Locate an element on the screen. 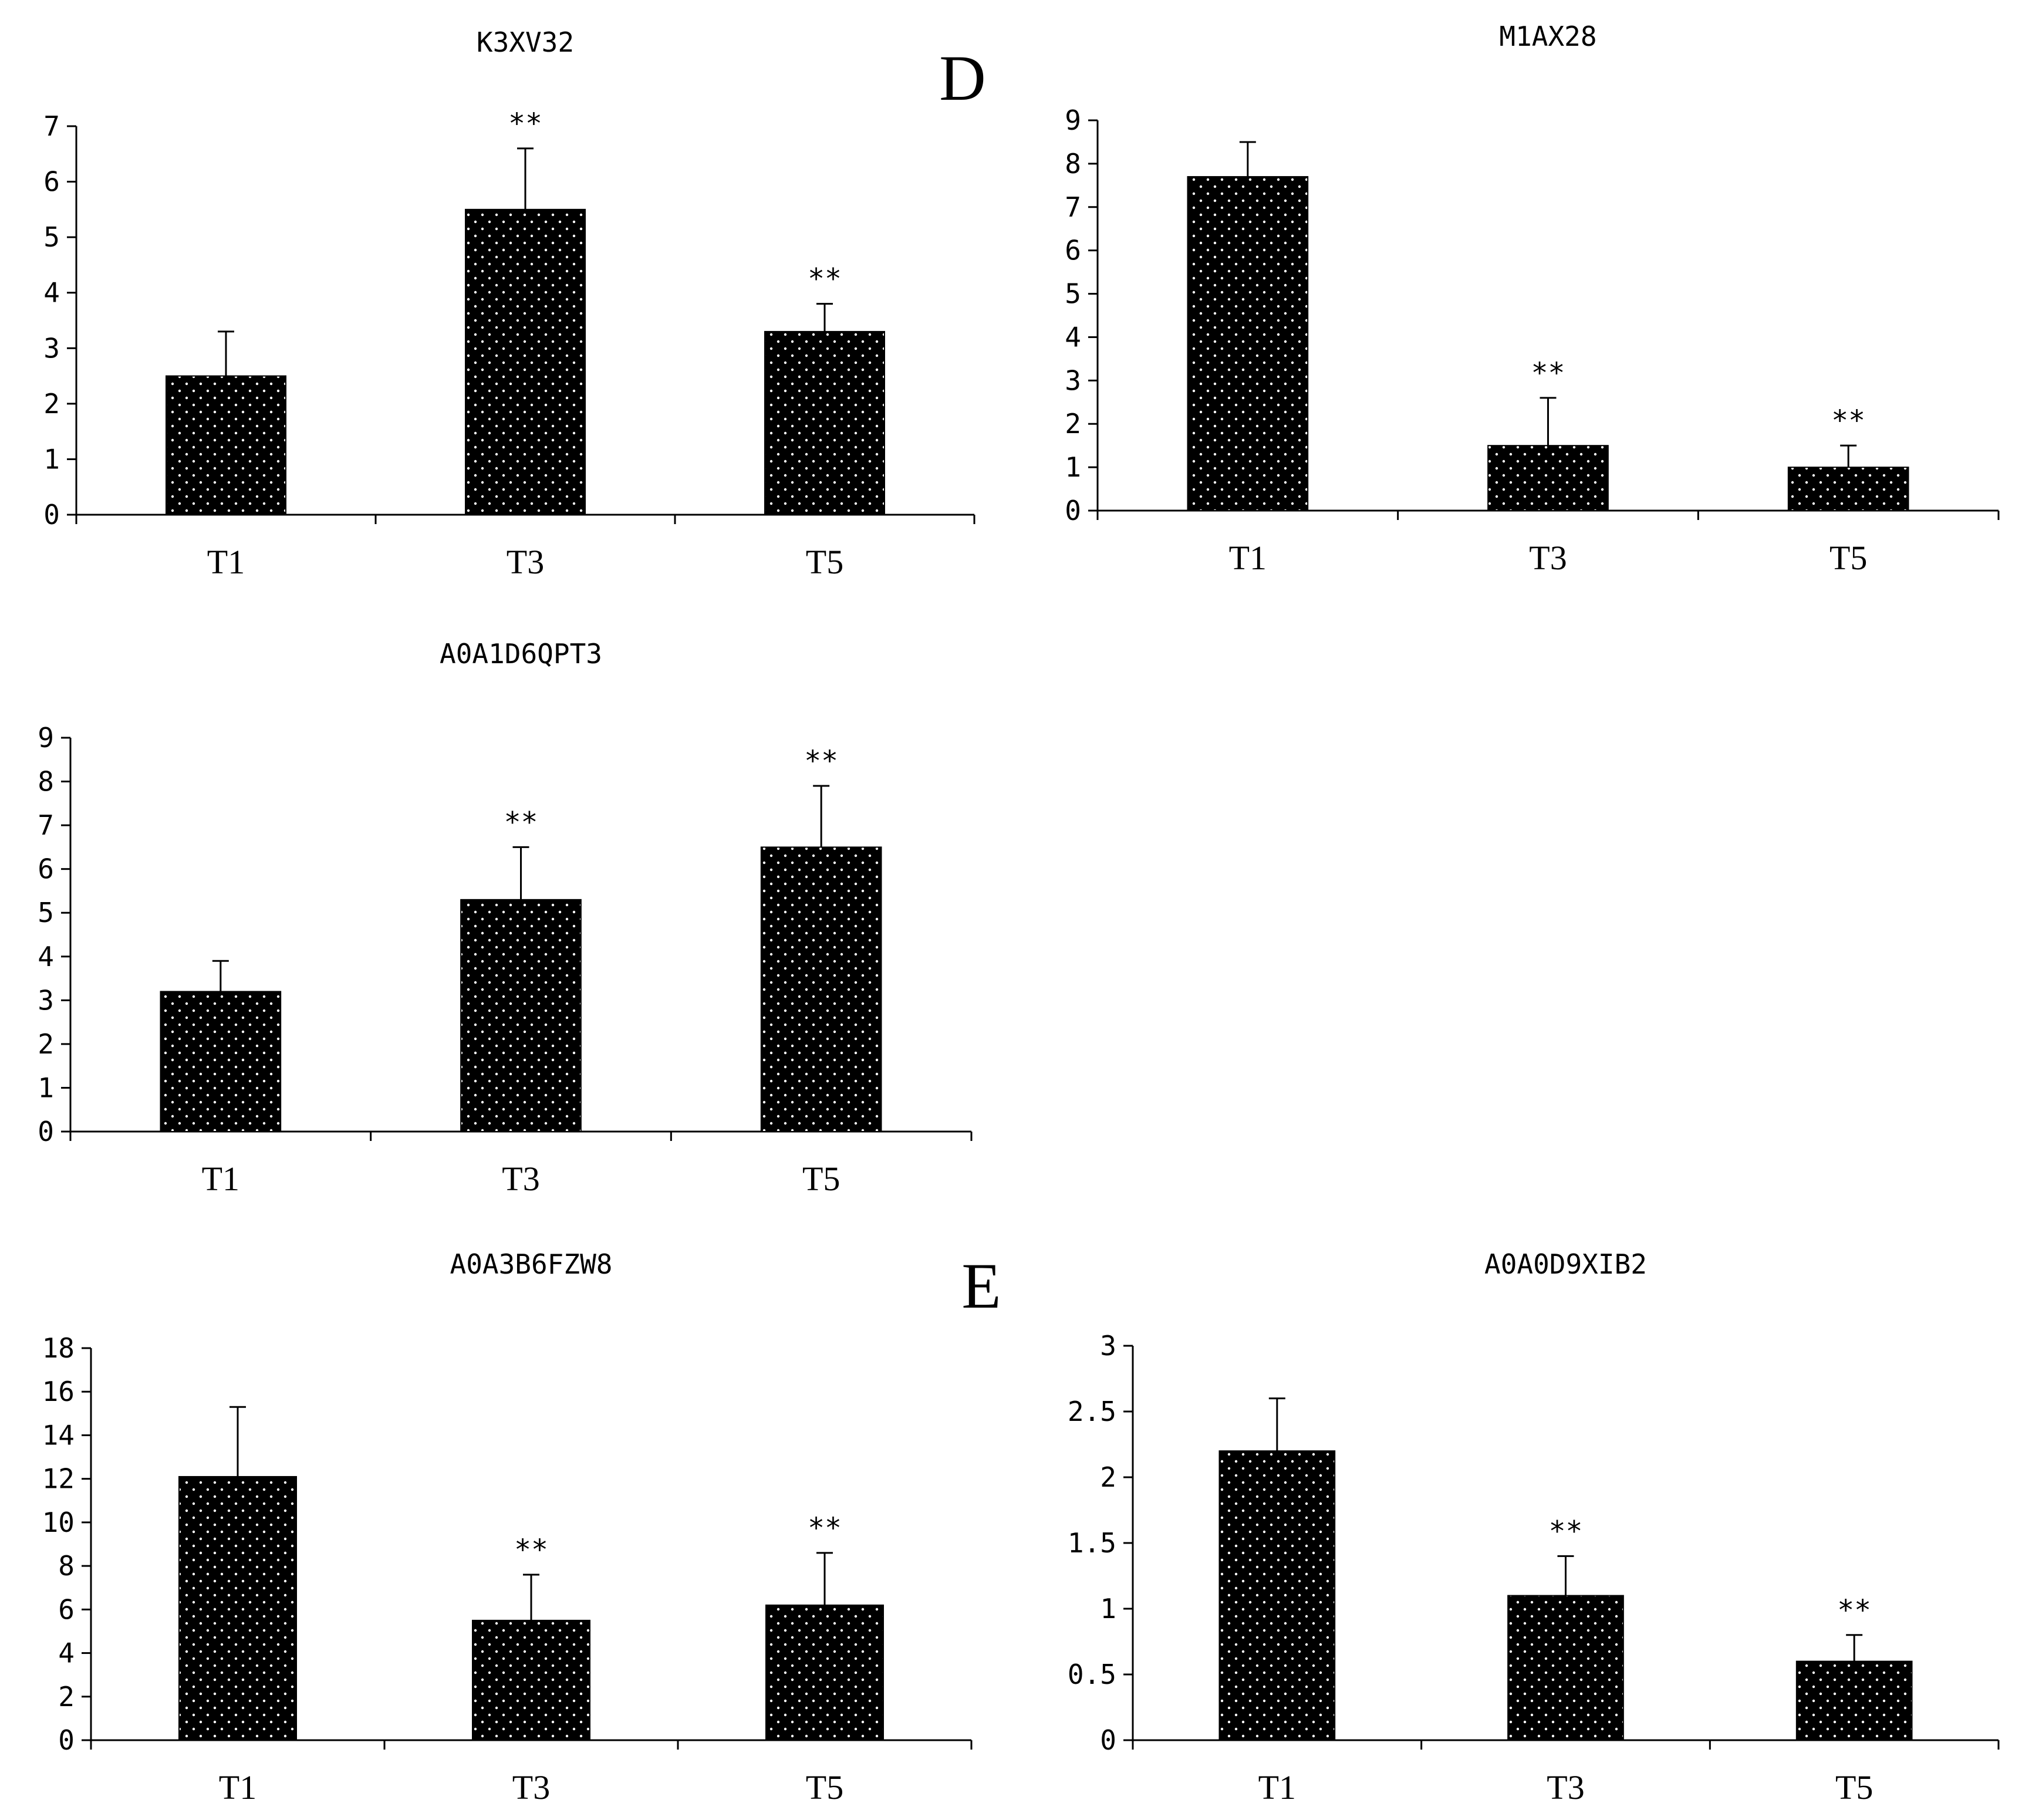  chart-m1ax28: M1AX28 0 1 2 3 4 5 6 7 8 9 T1 ** T3 ** T5 is located at coordinates (1532, 299).